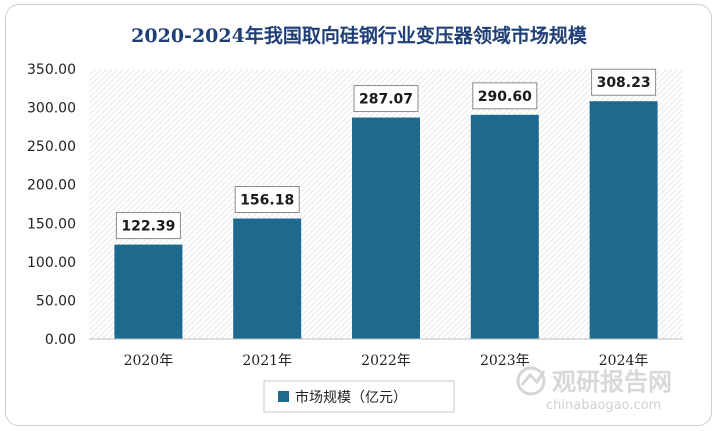 Image resolution: width=719 pixels, height=431 pixels. What do you see at coordinates (351, 397) in the screenshot?
I see `legend-label: 市场规模（亿元）` at bounding box center [351, 397].